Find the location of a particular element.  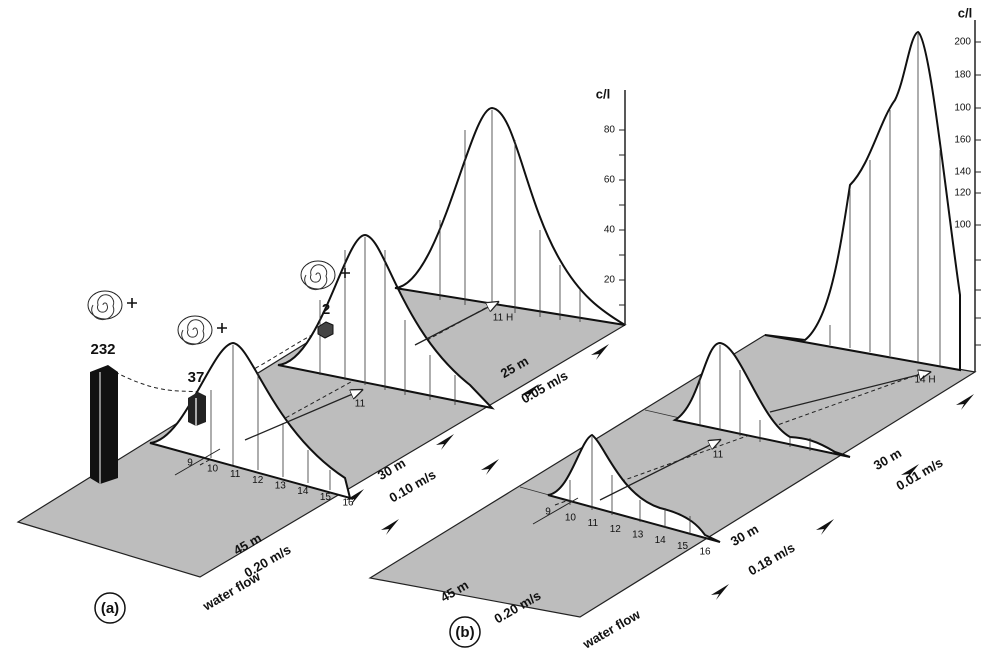

axis-tick-label: 200 is located at coordinates (962, 42).